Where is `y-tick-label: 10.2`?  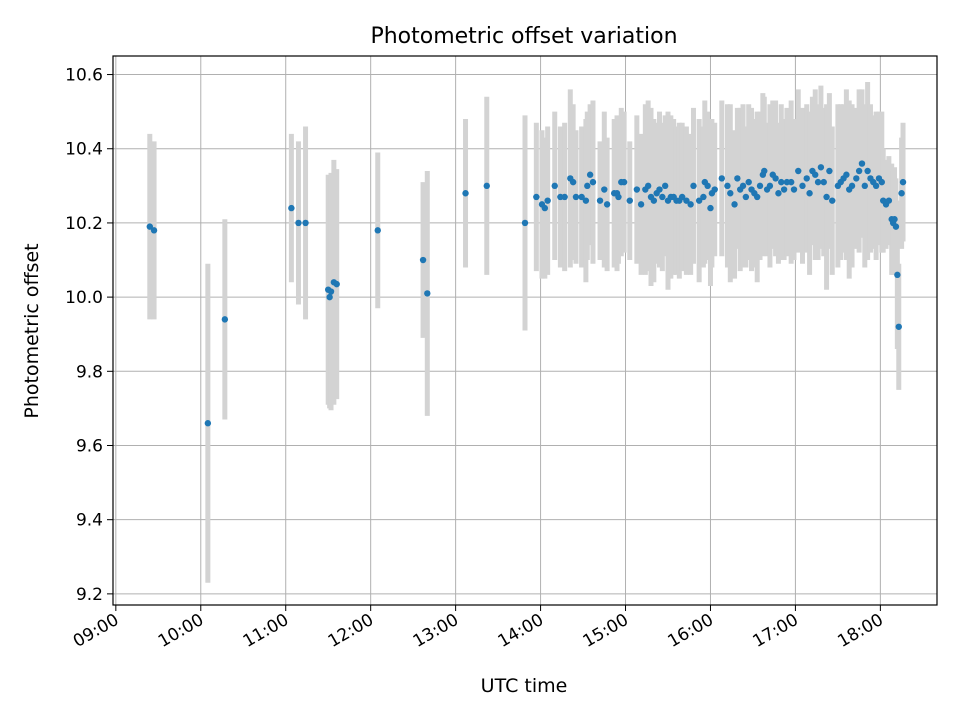 y-tick-label: 10.2 is located at coordinates (84, 224).